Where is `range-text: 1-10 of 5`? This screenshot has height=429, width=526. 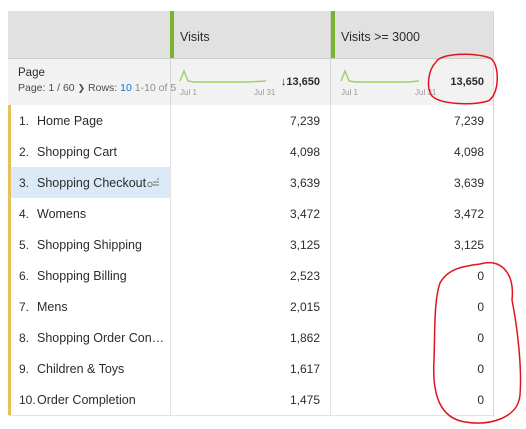
range-text: 1-10 of 5 is located at coordinates (155, 88).